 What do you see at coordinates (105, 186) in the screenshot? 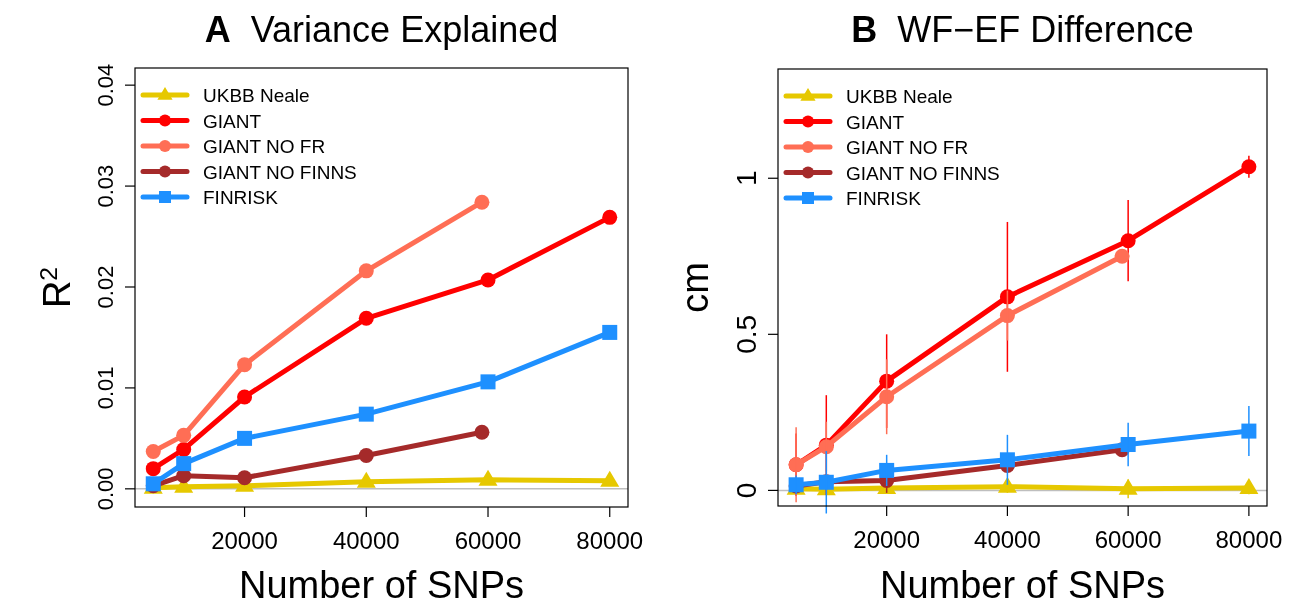
I see `y-tick-label: 0.03` at bounding box center [105, 186].